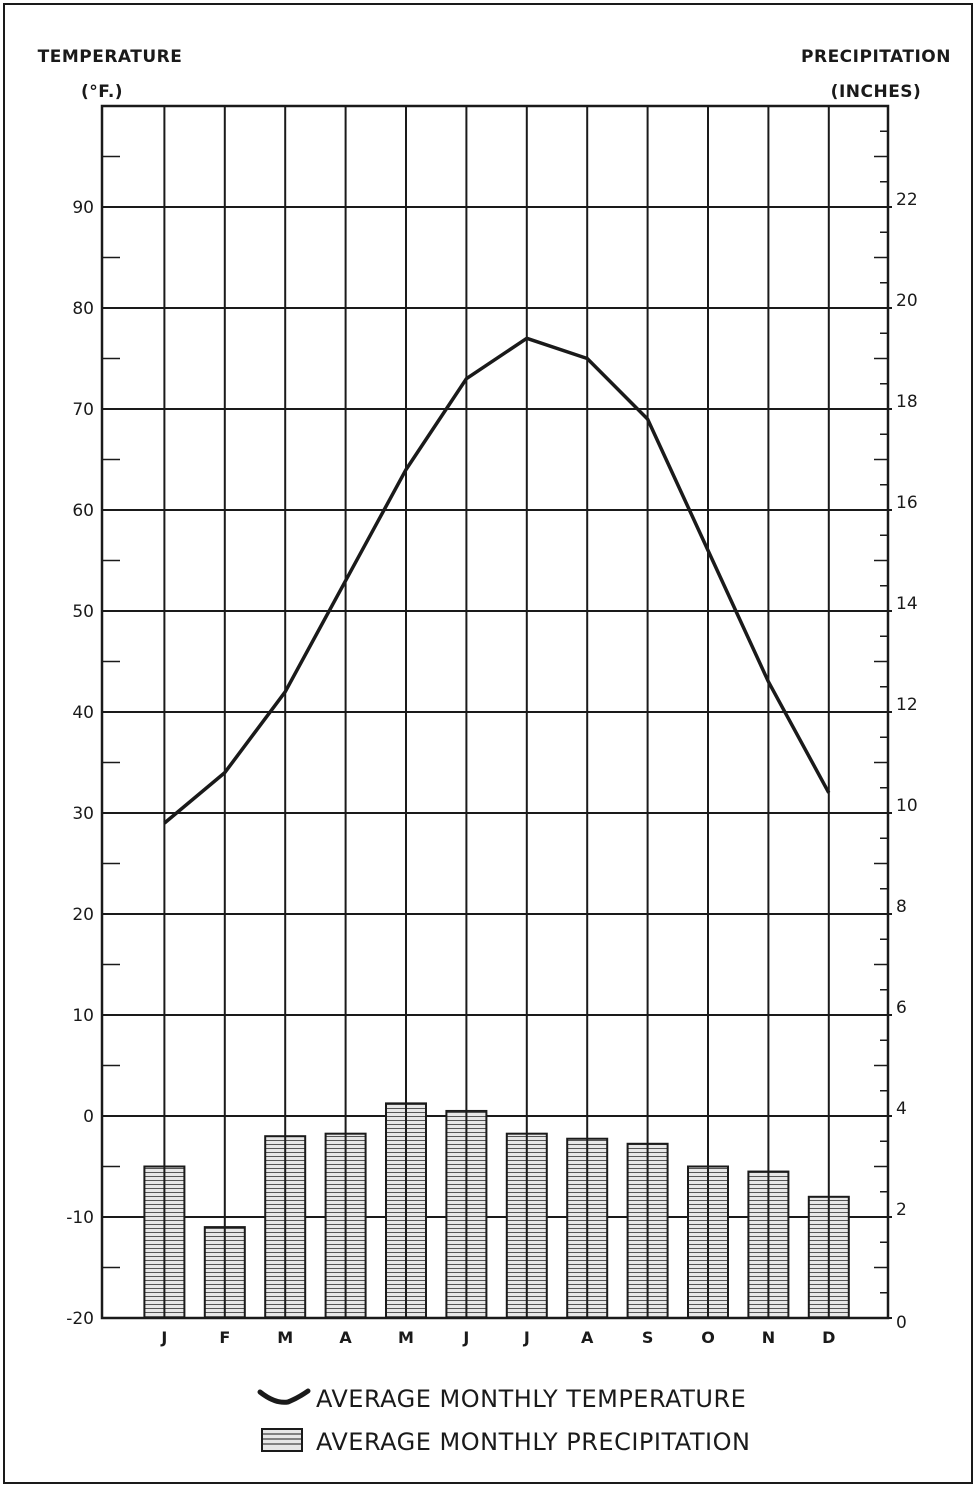 The height and width of the screenshot is (1487, 976). What do you see at coordinates (110, 57) in the screenshot?
I see `left-axis-title: TEMPERATURE` at bounding box center [110, 57].